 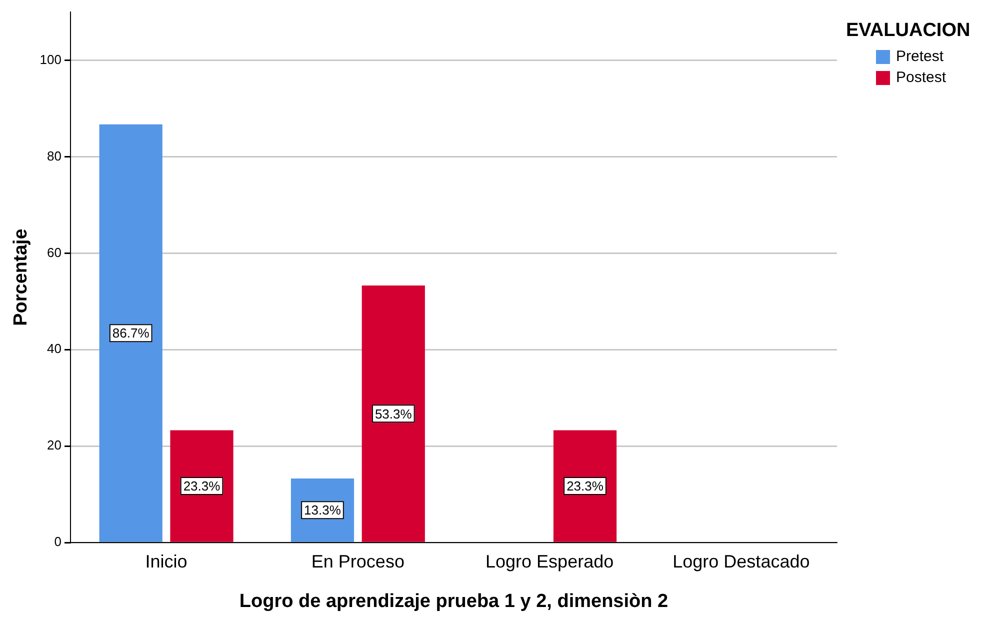 I want to click on data-label: 86.7%, so click(x=131, y=333).